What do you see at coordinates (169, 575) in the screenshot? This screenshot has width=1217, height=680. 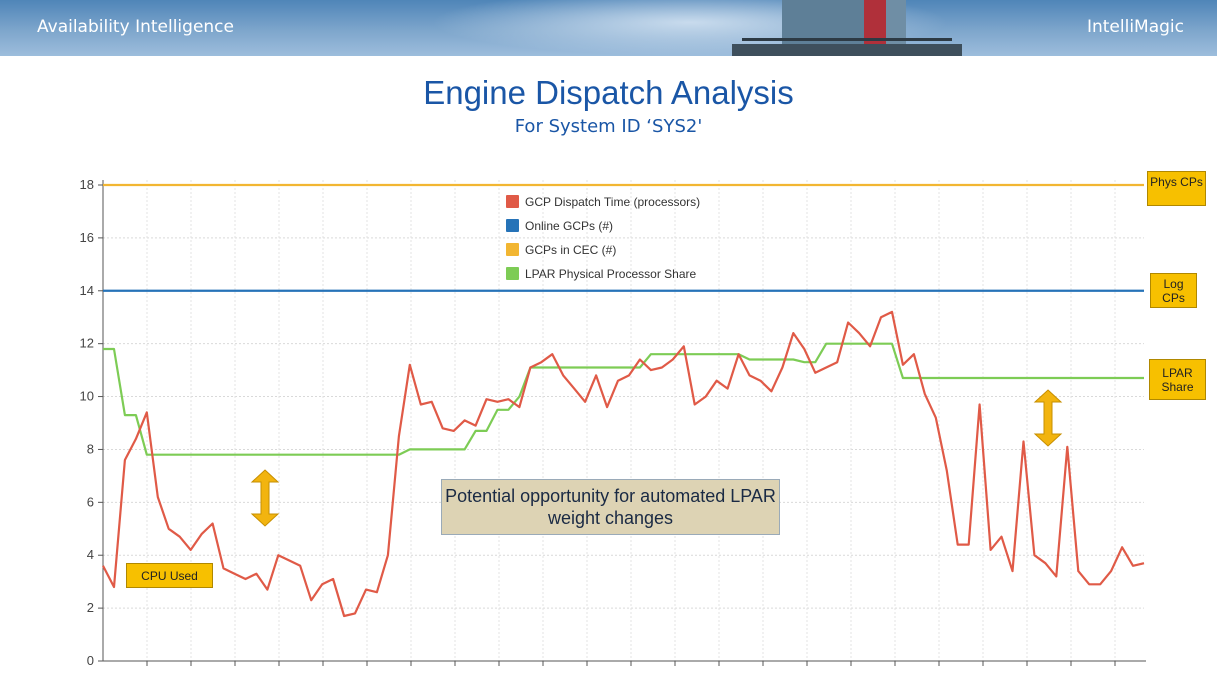 I see `cpu-used-callout: CPU Used` at bounding box center [169, 575].